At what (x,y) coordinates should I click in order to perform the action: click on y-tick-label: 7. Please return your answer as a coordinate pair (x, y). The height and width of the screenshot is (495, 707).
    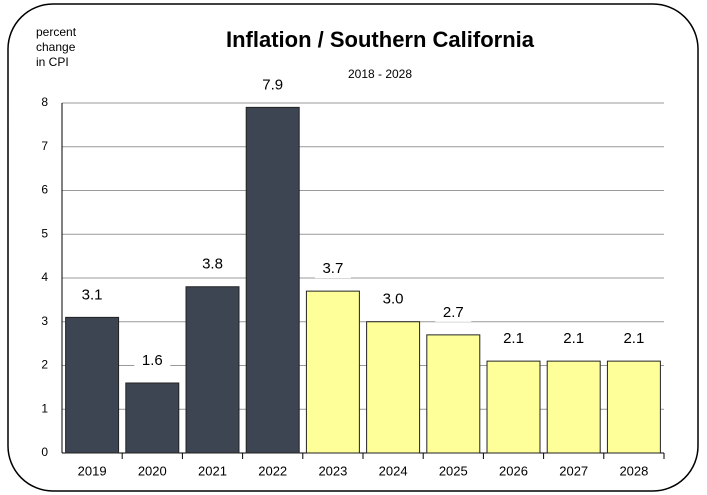
    Looking at the image, I should click on (44, 146).